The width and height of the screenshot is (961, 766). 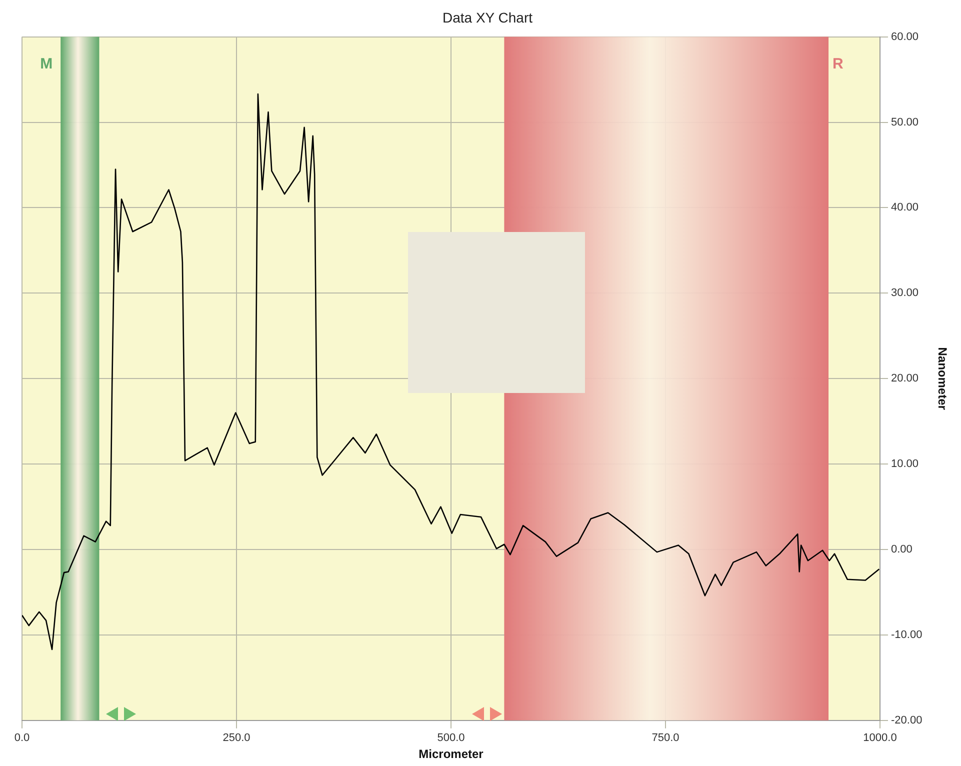 I want to click on x-axis-title: Micrometer, so click(x=451, y=754).